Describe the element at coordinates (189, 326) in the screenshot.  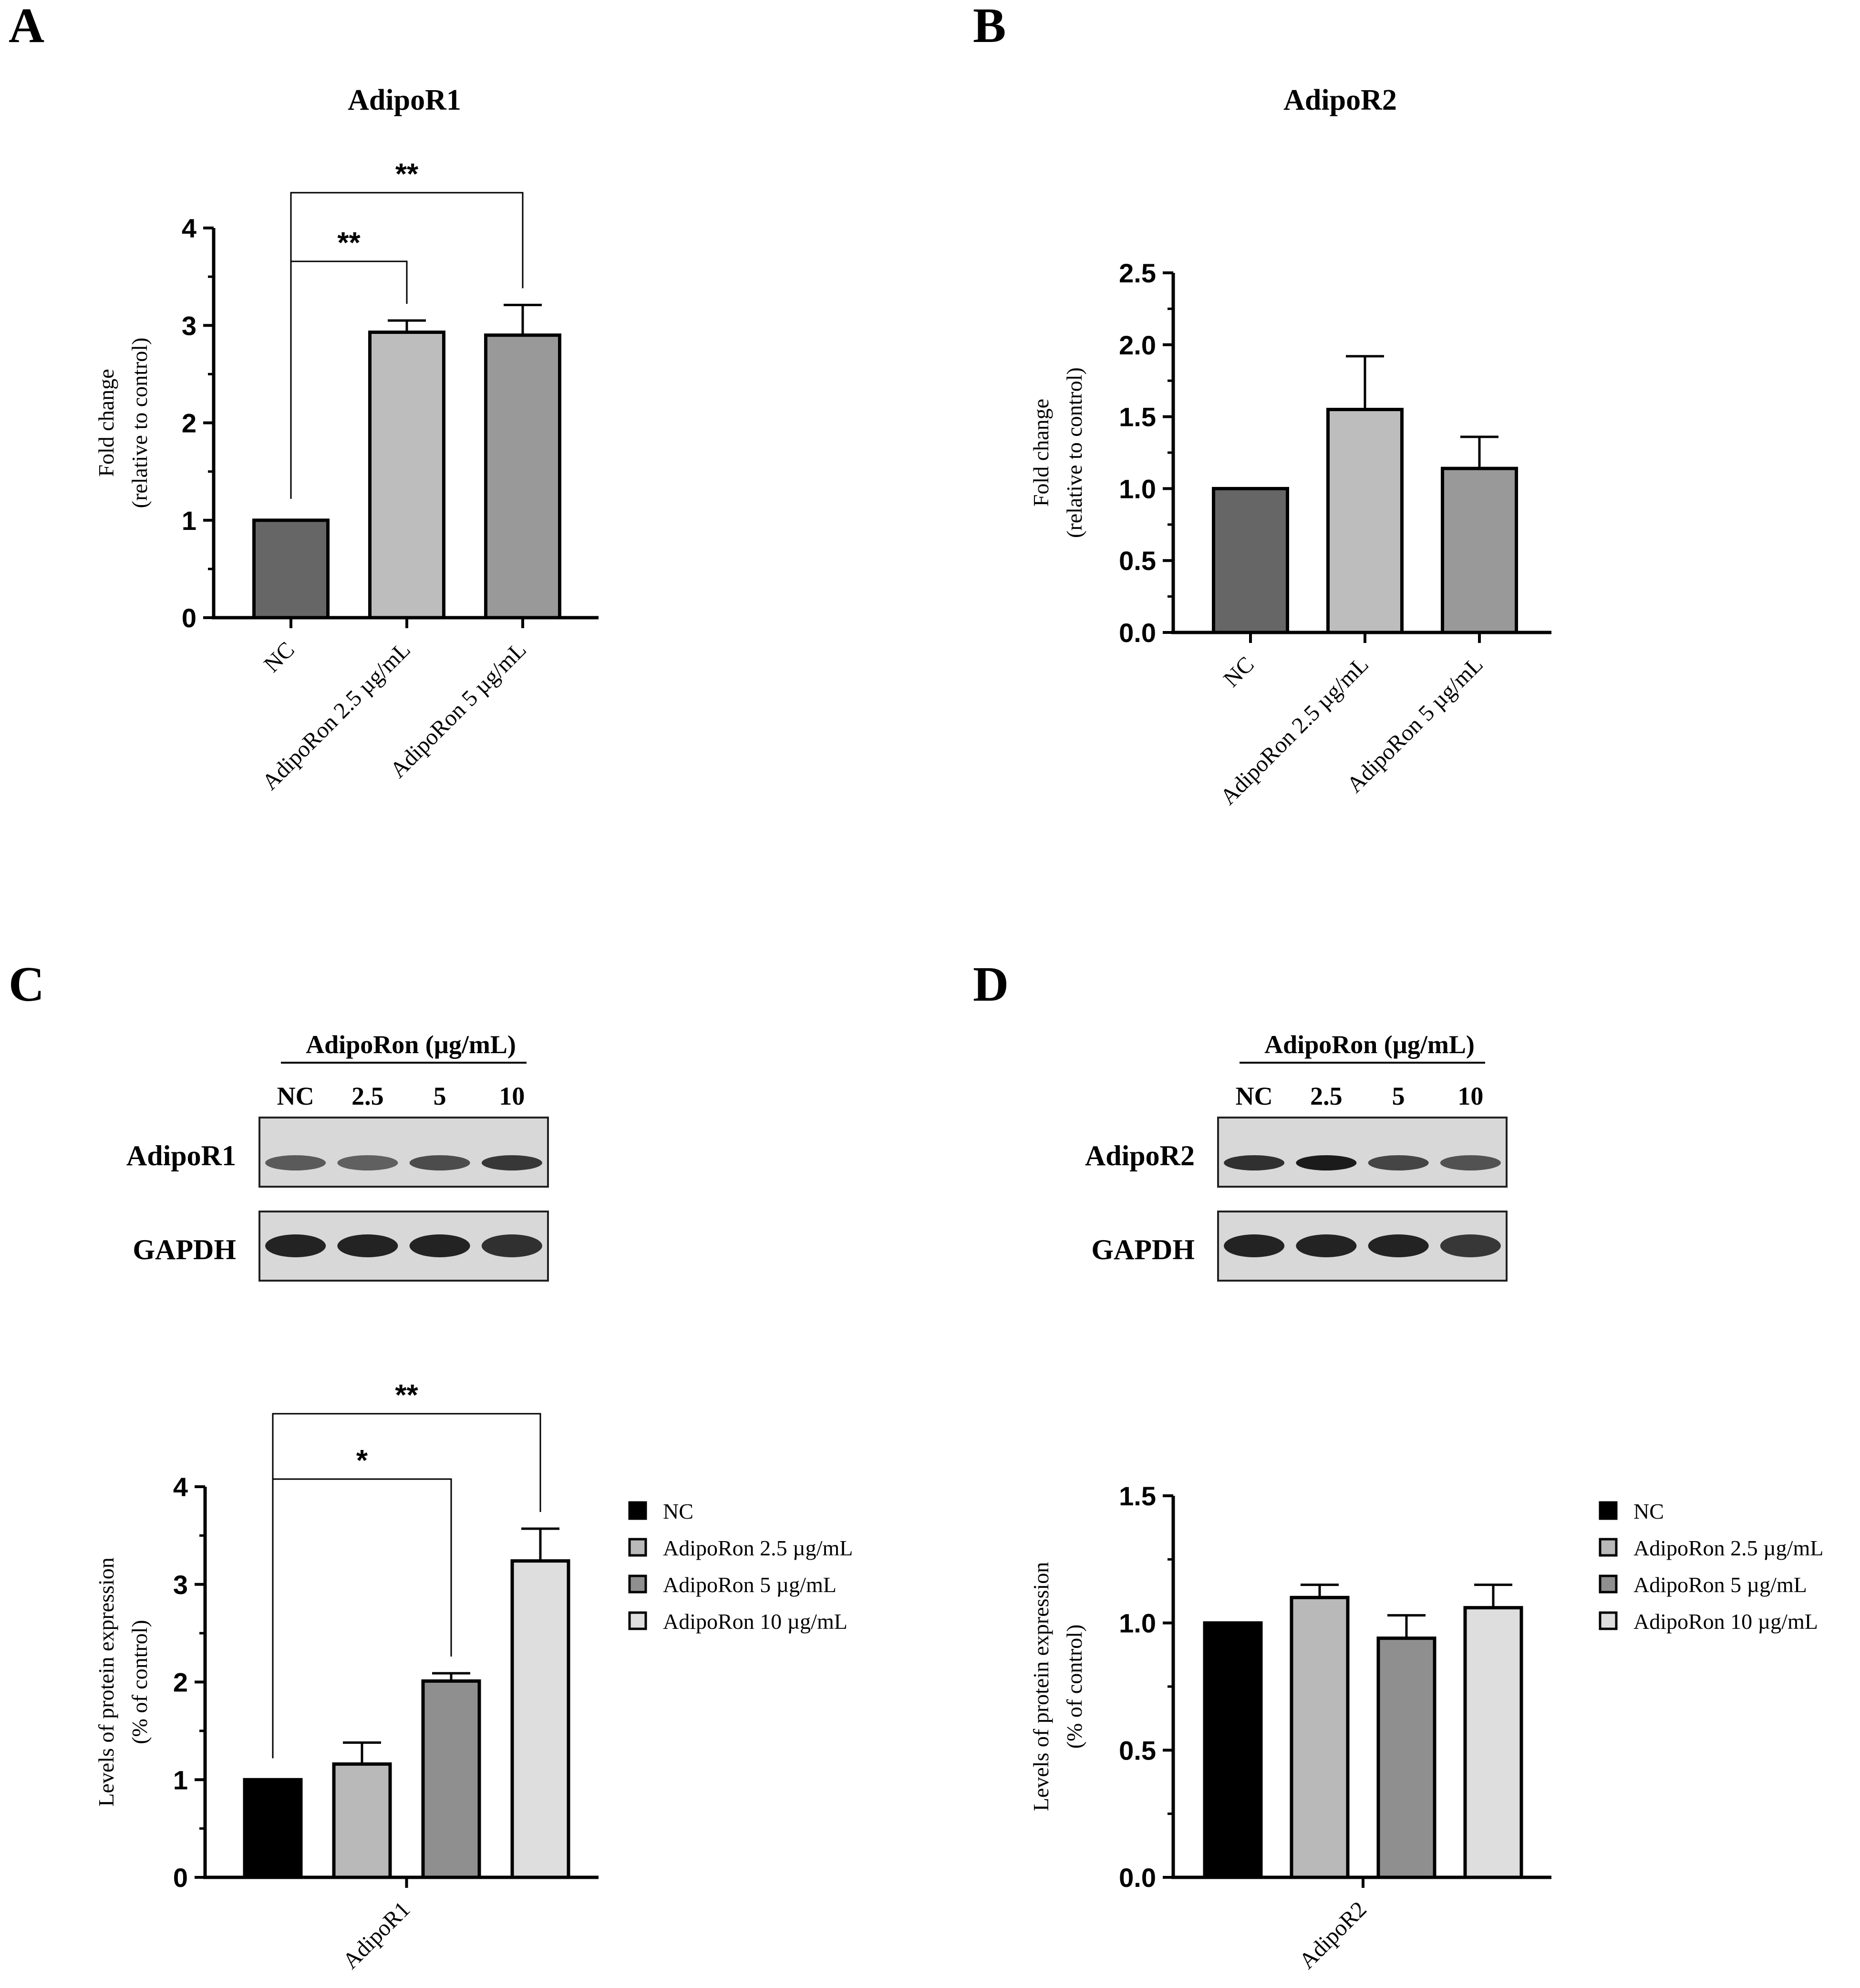
I see `chart-a-y-tick-label: 3` at that location.